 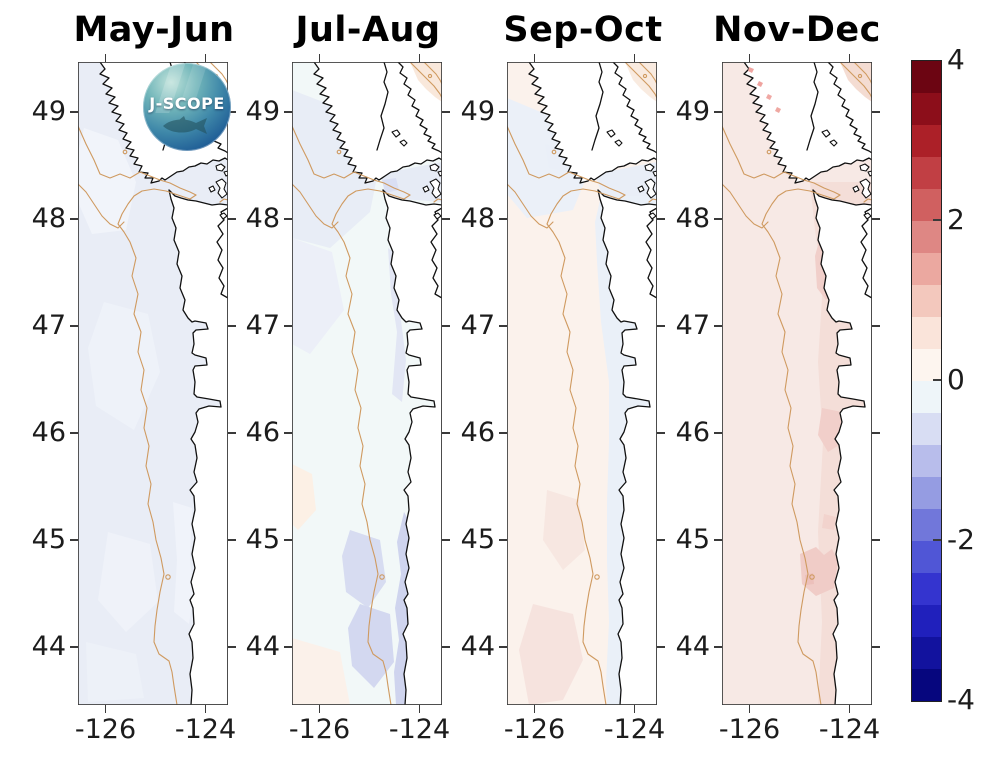 What do you see at coordinates (582, 383) in the screenshot?
I see `map-panel-sep-oct` at bounding box center [582, 383].